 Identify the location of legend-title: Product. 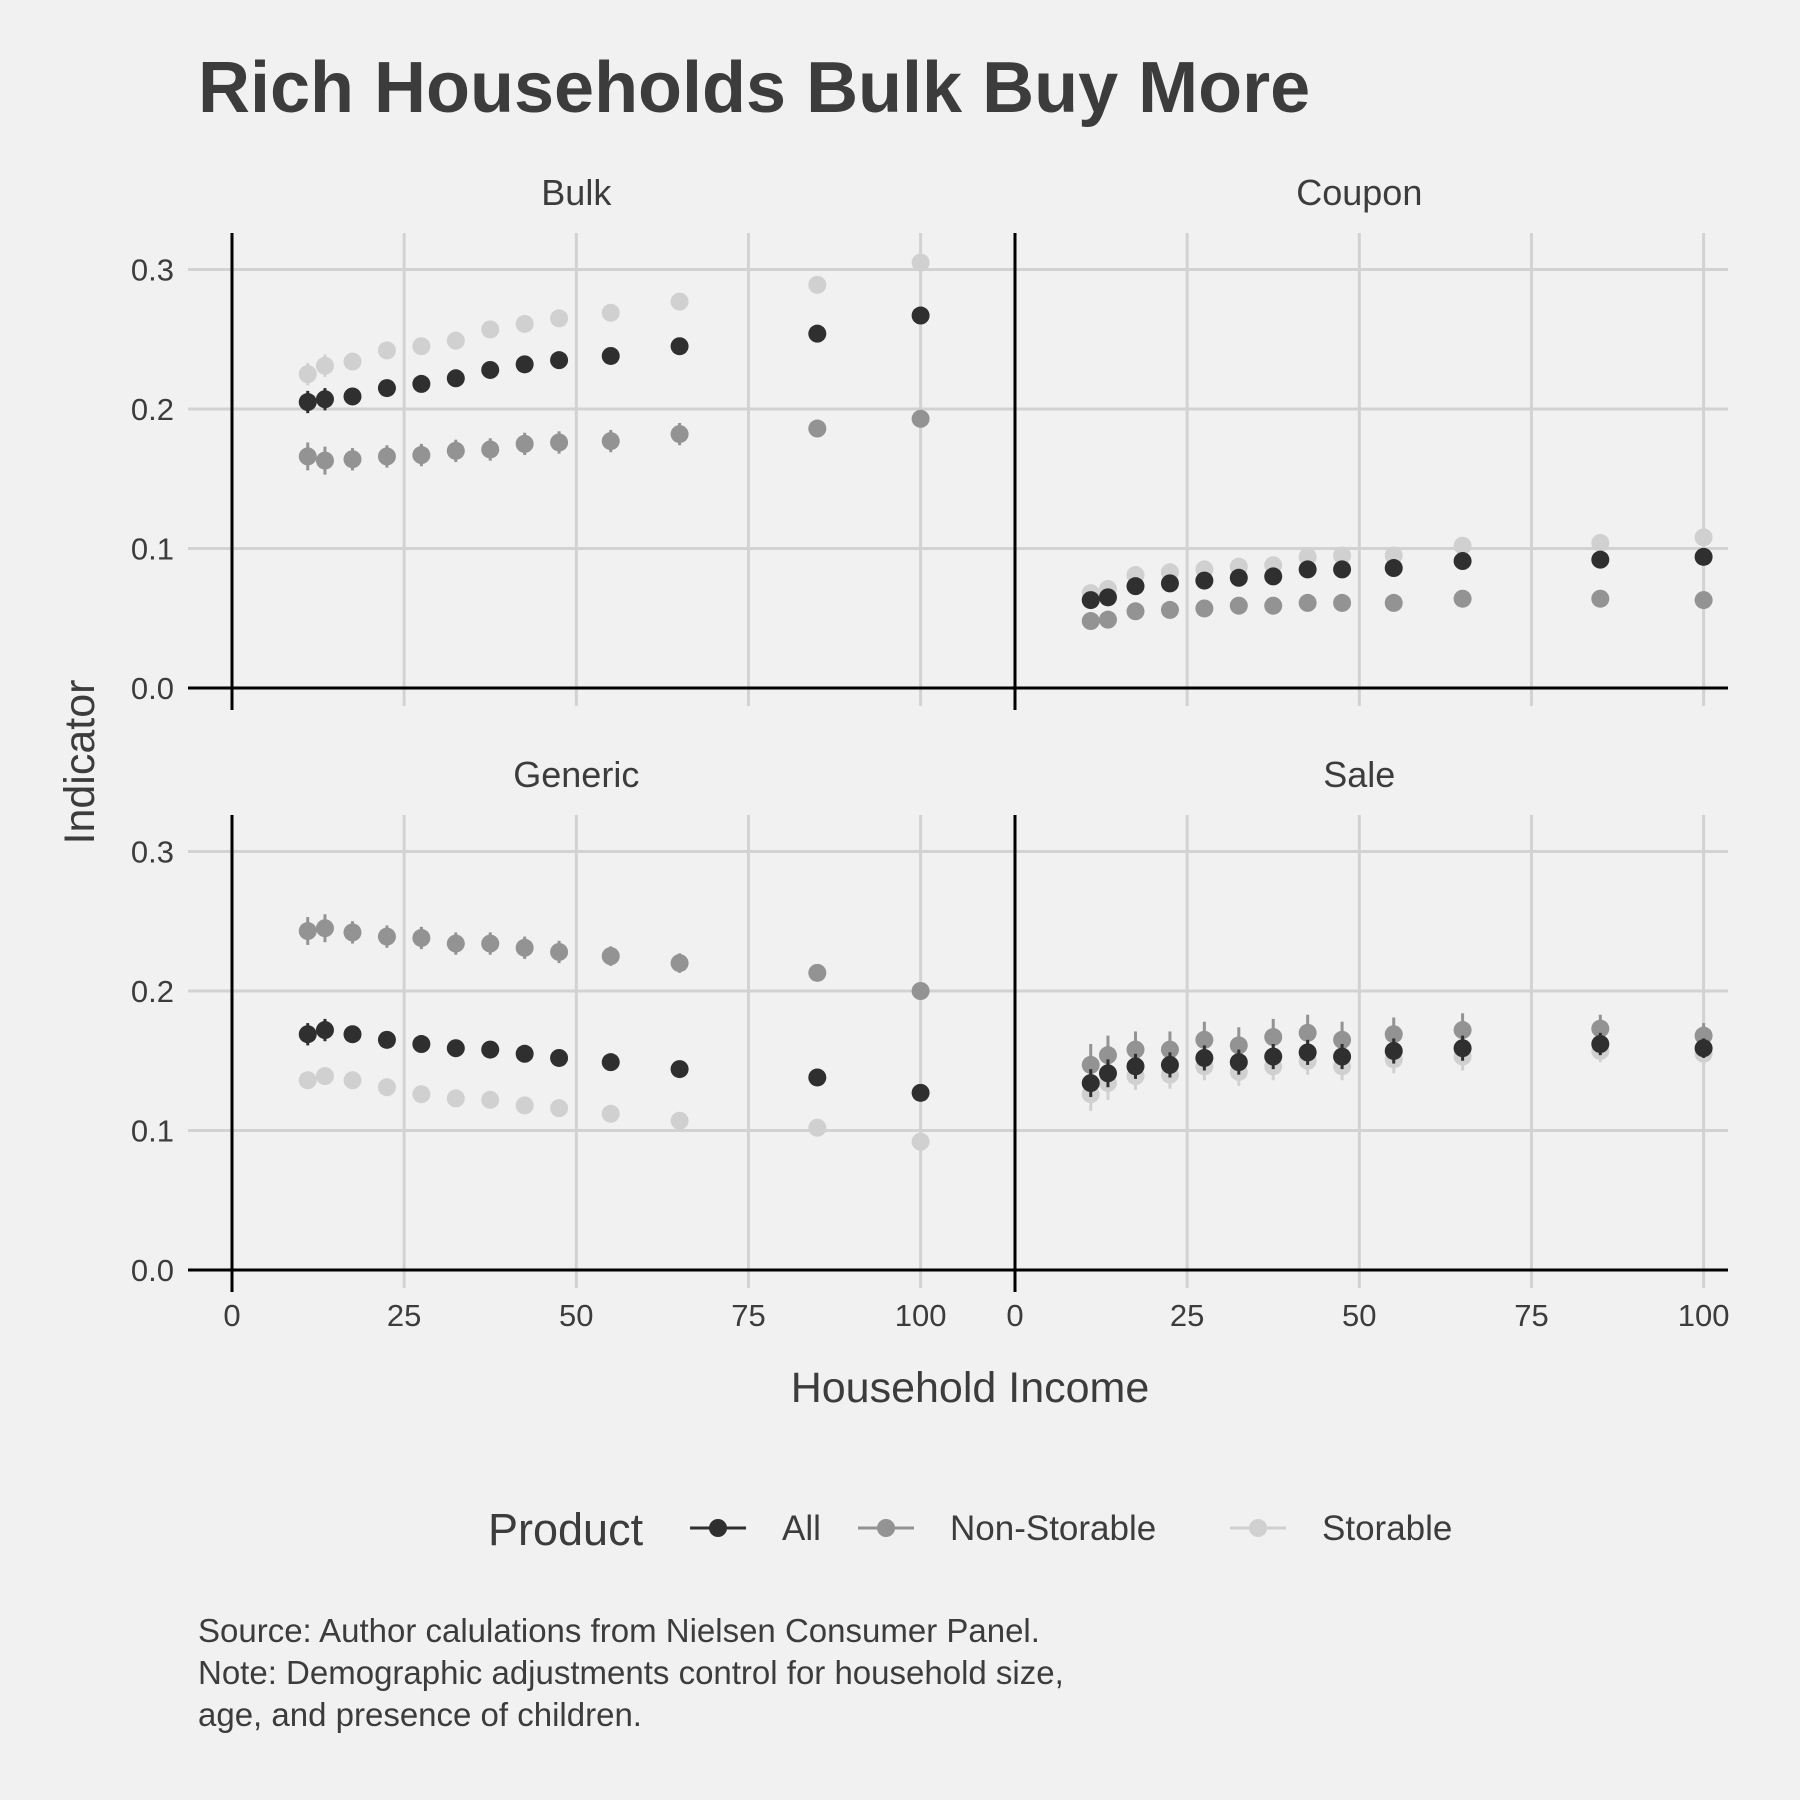
(566, 1529).